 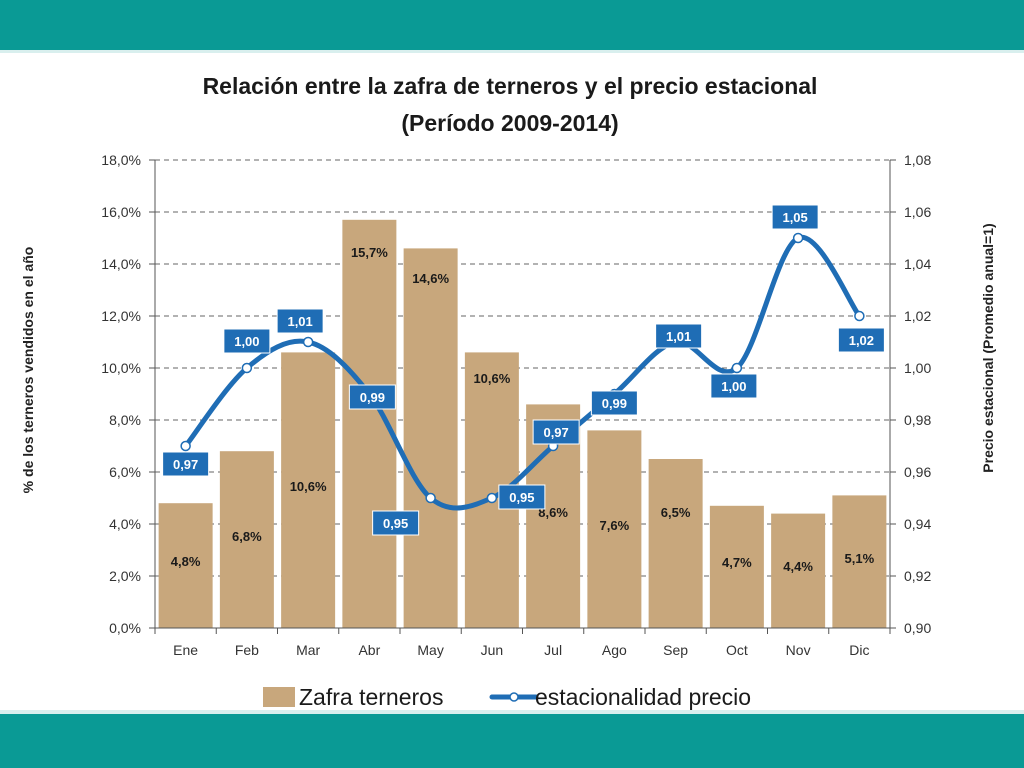 I want to click on bar-label: 14,6%, so click(x=430, y=278).